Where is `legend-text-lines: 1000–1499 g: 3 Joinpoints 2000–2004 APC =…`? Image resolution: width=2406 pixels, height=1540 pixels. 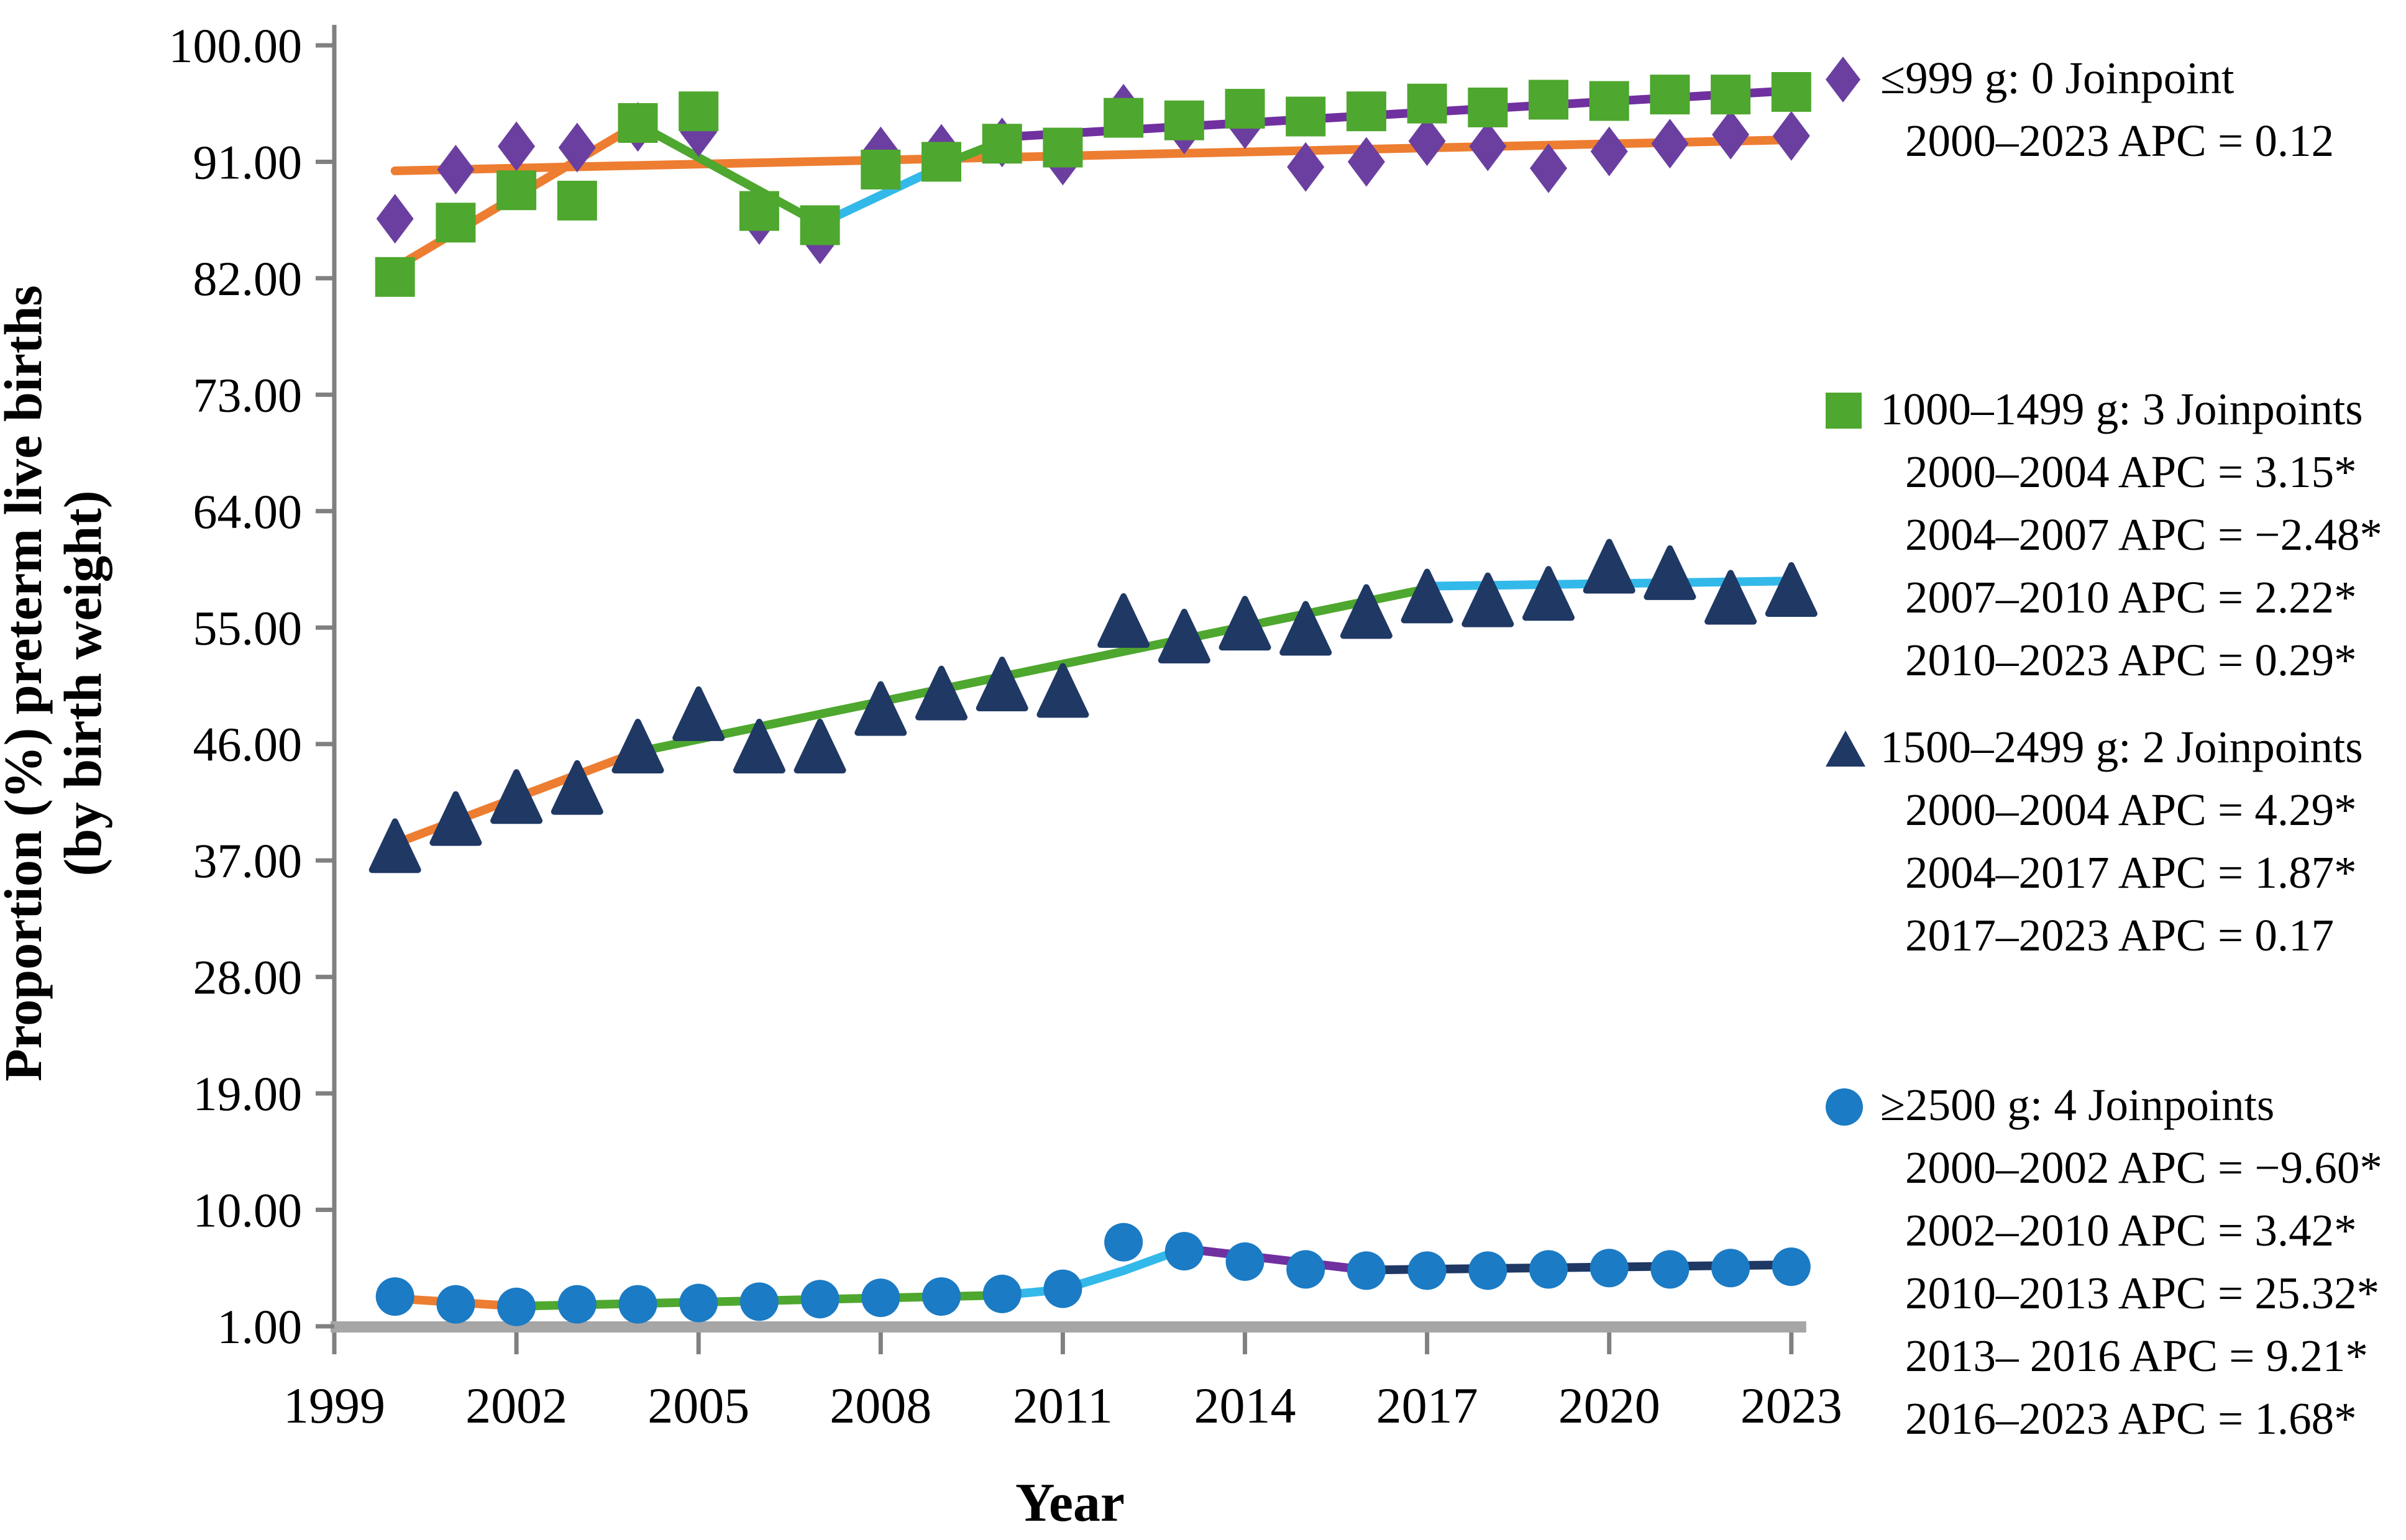
legend-text-lines: 1000–1499 g: 3 Joinpoints 2000–2004 APC =… is located at coordinates (2131, 534).